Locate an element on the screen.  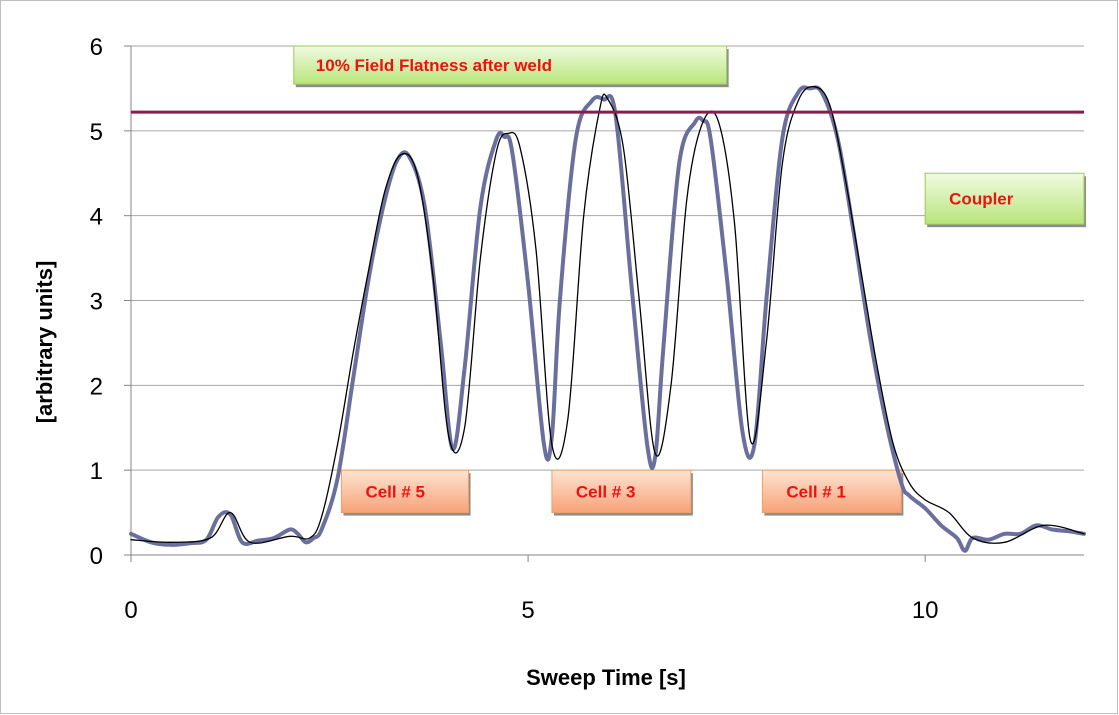
x-tick-label: 10 is located at coordinates (925, 610).